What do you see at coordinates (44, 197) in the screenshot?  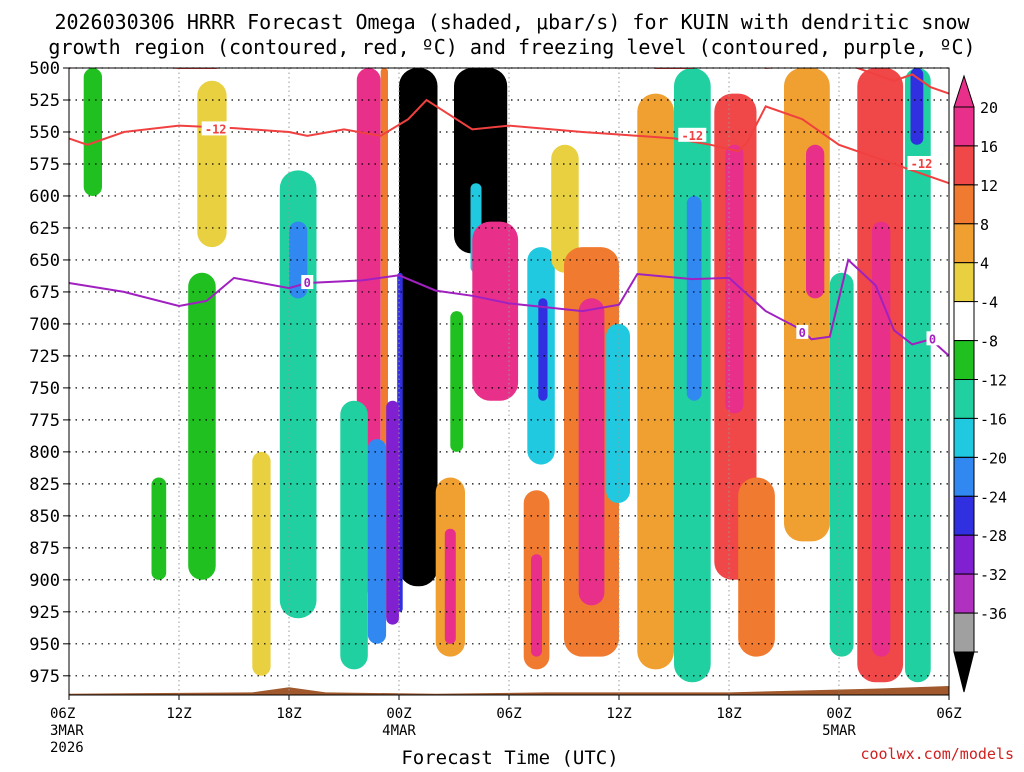 I see `y-tick-label: 600` at bounding box center [44, 197].